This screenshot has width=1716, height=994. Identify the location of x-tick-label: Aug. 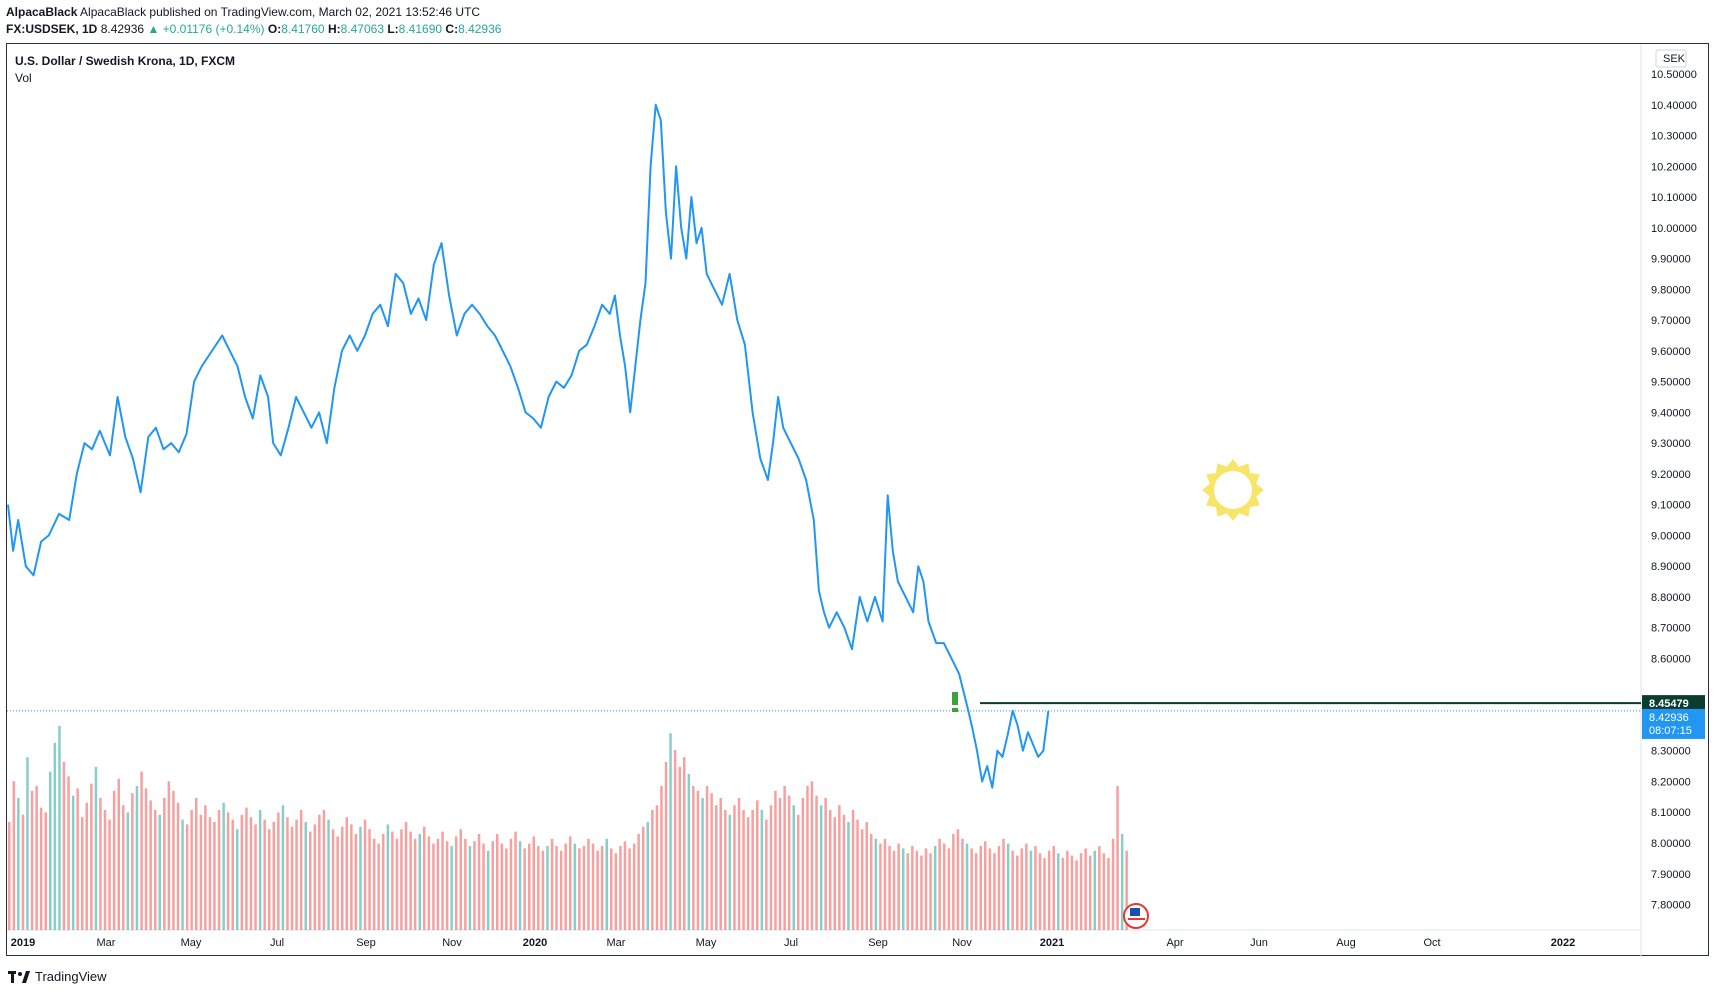
(1346, 943).